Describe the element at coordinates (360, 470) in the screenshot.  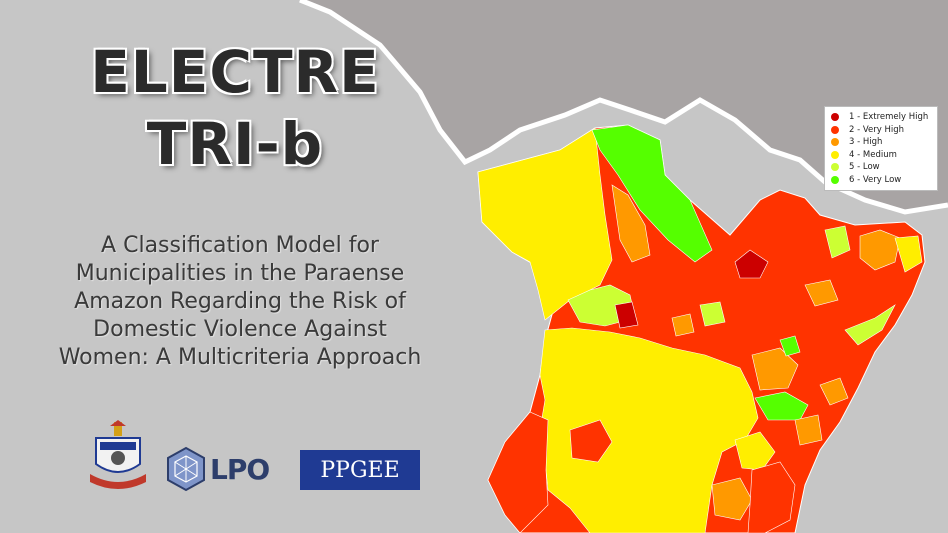
I see `ppgee-logo: PPGEE` at that location.